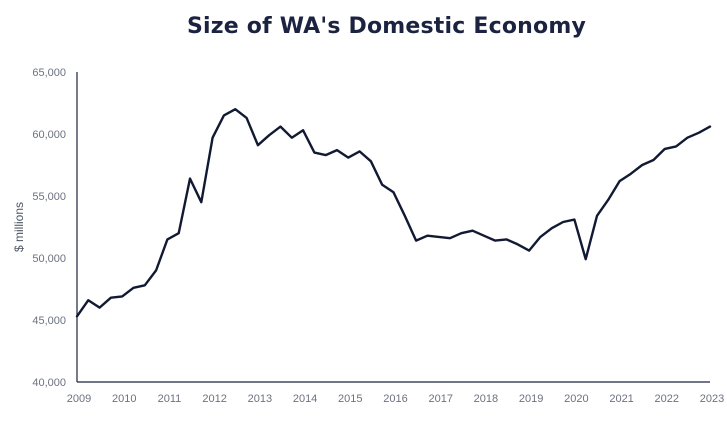 The width and height of the screenshot is (727, 421). What do you see at coordinates (49, 383) in the screenshot?
I see `y-tick-label: 40,000` at bounding box center [49, 383].